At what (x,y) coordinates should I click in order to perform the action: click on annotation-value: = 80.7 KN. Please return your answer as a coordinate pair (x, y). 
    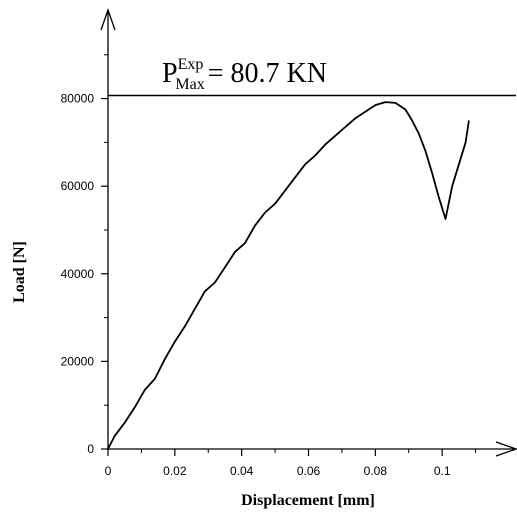
    Looking at the image, I should click on (267, 73).